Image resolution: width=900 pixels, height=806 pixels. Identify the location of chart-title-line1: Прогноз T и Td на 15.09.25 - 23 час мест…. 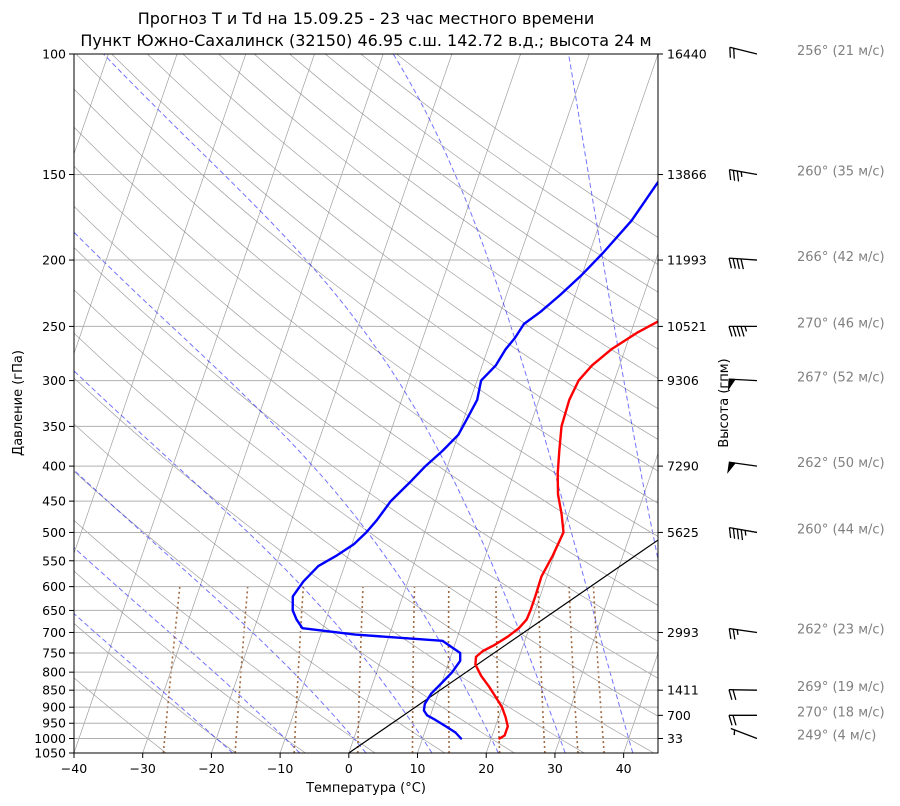
(366, 18).